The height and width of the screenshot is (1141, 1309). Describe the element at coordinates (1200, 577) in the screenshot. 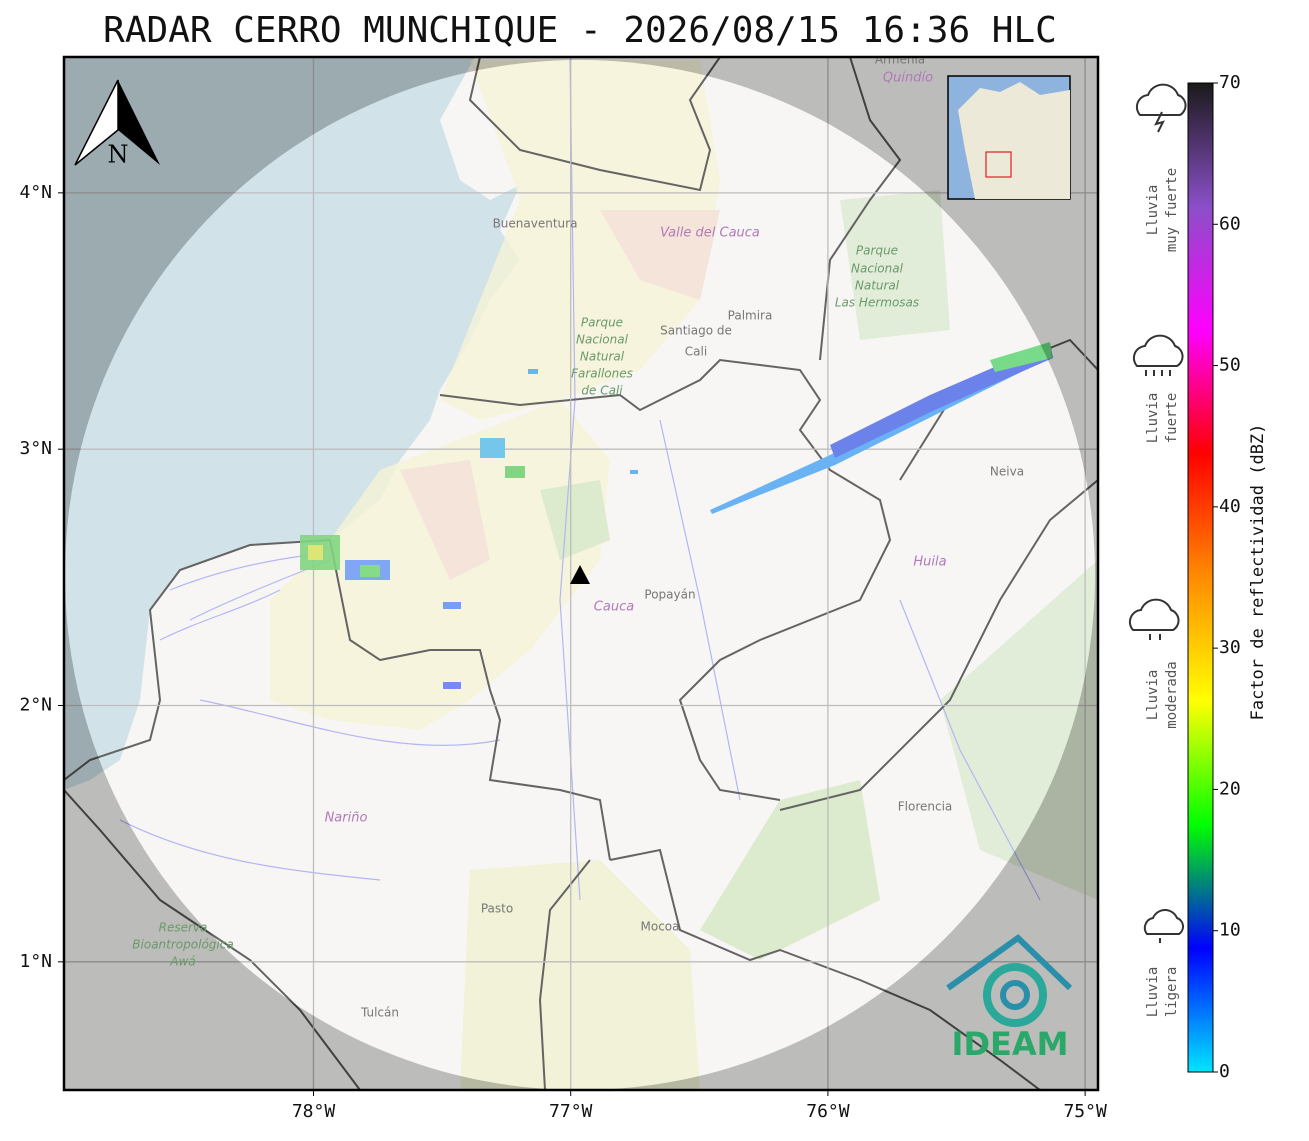

I see `colorbar` at that location.